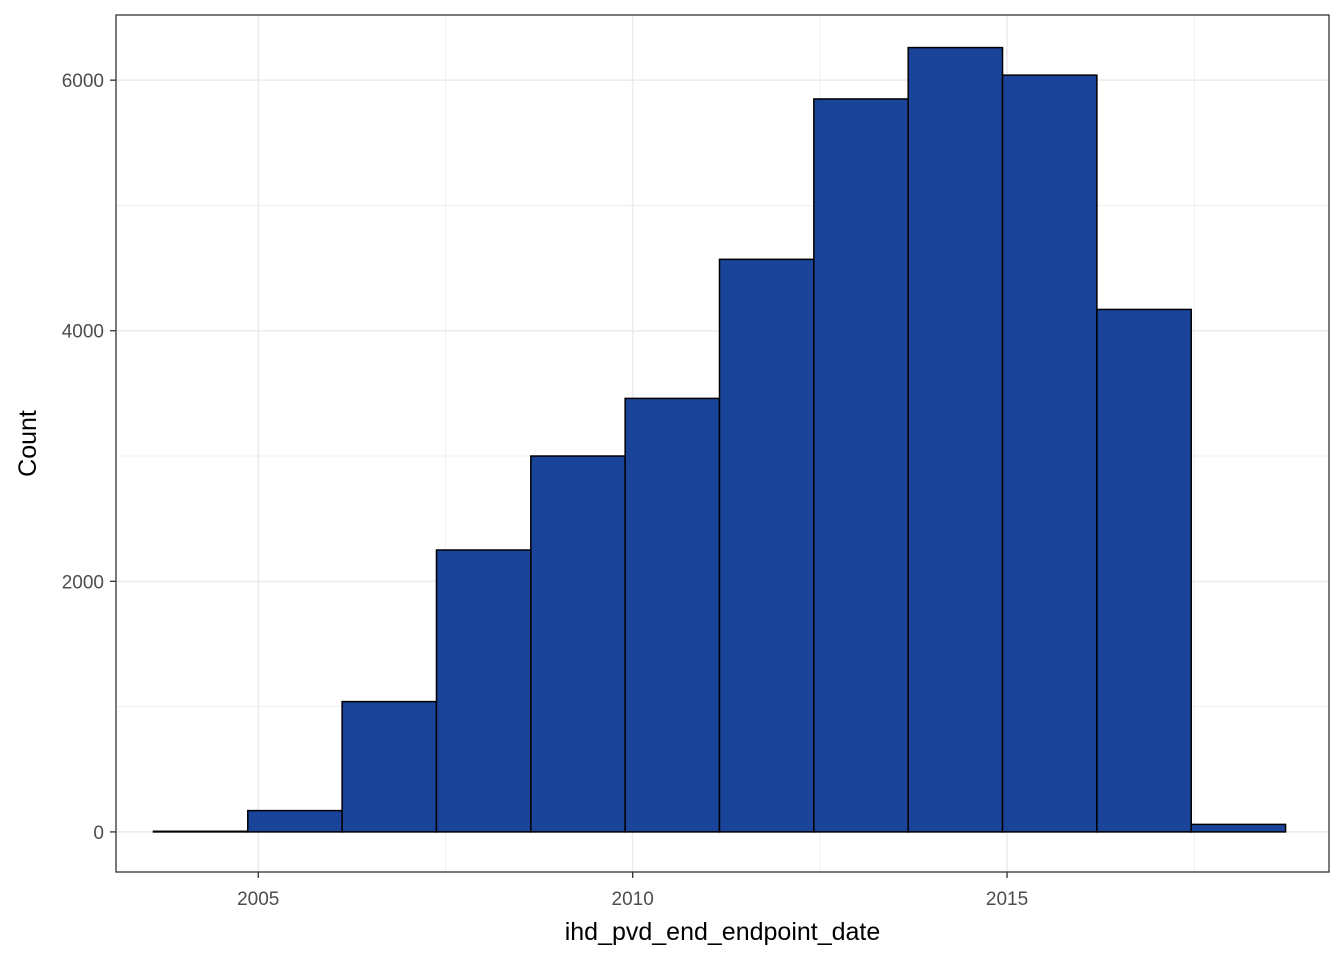 The image size is (1344, 960). What do you see at coordinates (83, 81) in the screenshot?
I see `y-tick-label: 6000` at bounding box center [83, 81].